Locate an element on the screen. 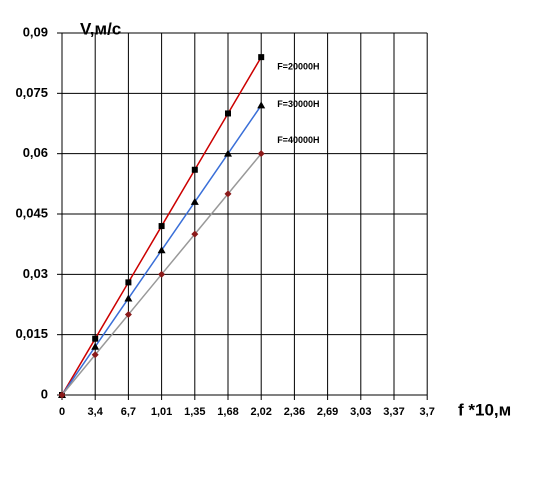 The height and width of the screenshot is (478, 551). x-tick-label: 3,37 is located at coordinates (393, 412).